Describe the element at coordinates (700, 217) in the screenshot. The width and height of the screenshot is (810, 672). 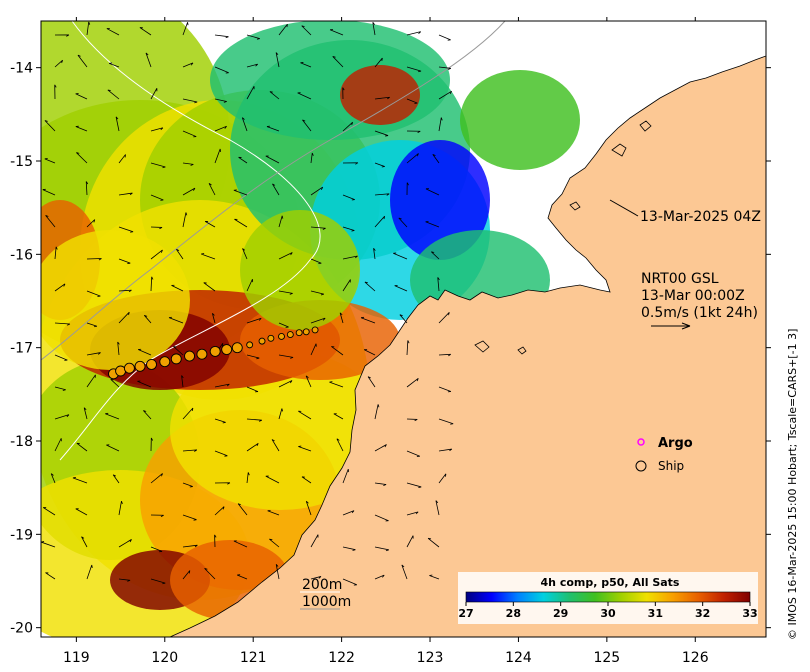
I see `sst-time-label: 13-Mar-2025 04Z` at that location.